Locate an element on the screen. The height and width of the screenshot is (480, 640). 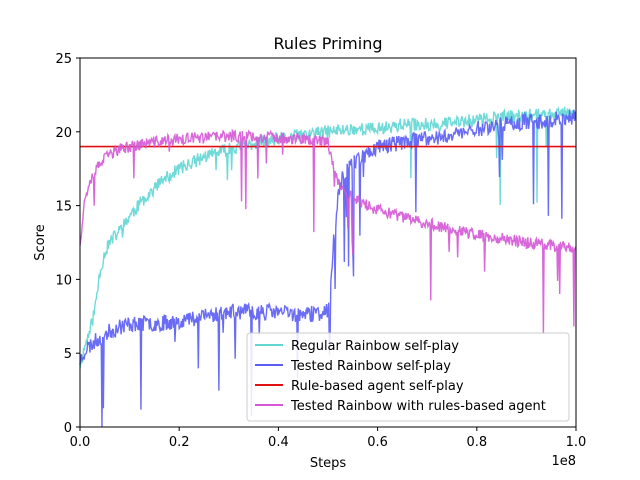
chart-title: Rules Priming is located at coordinates (328, 43).